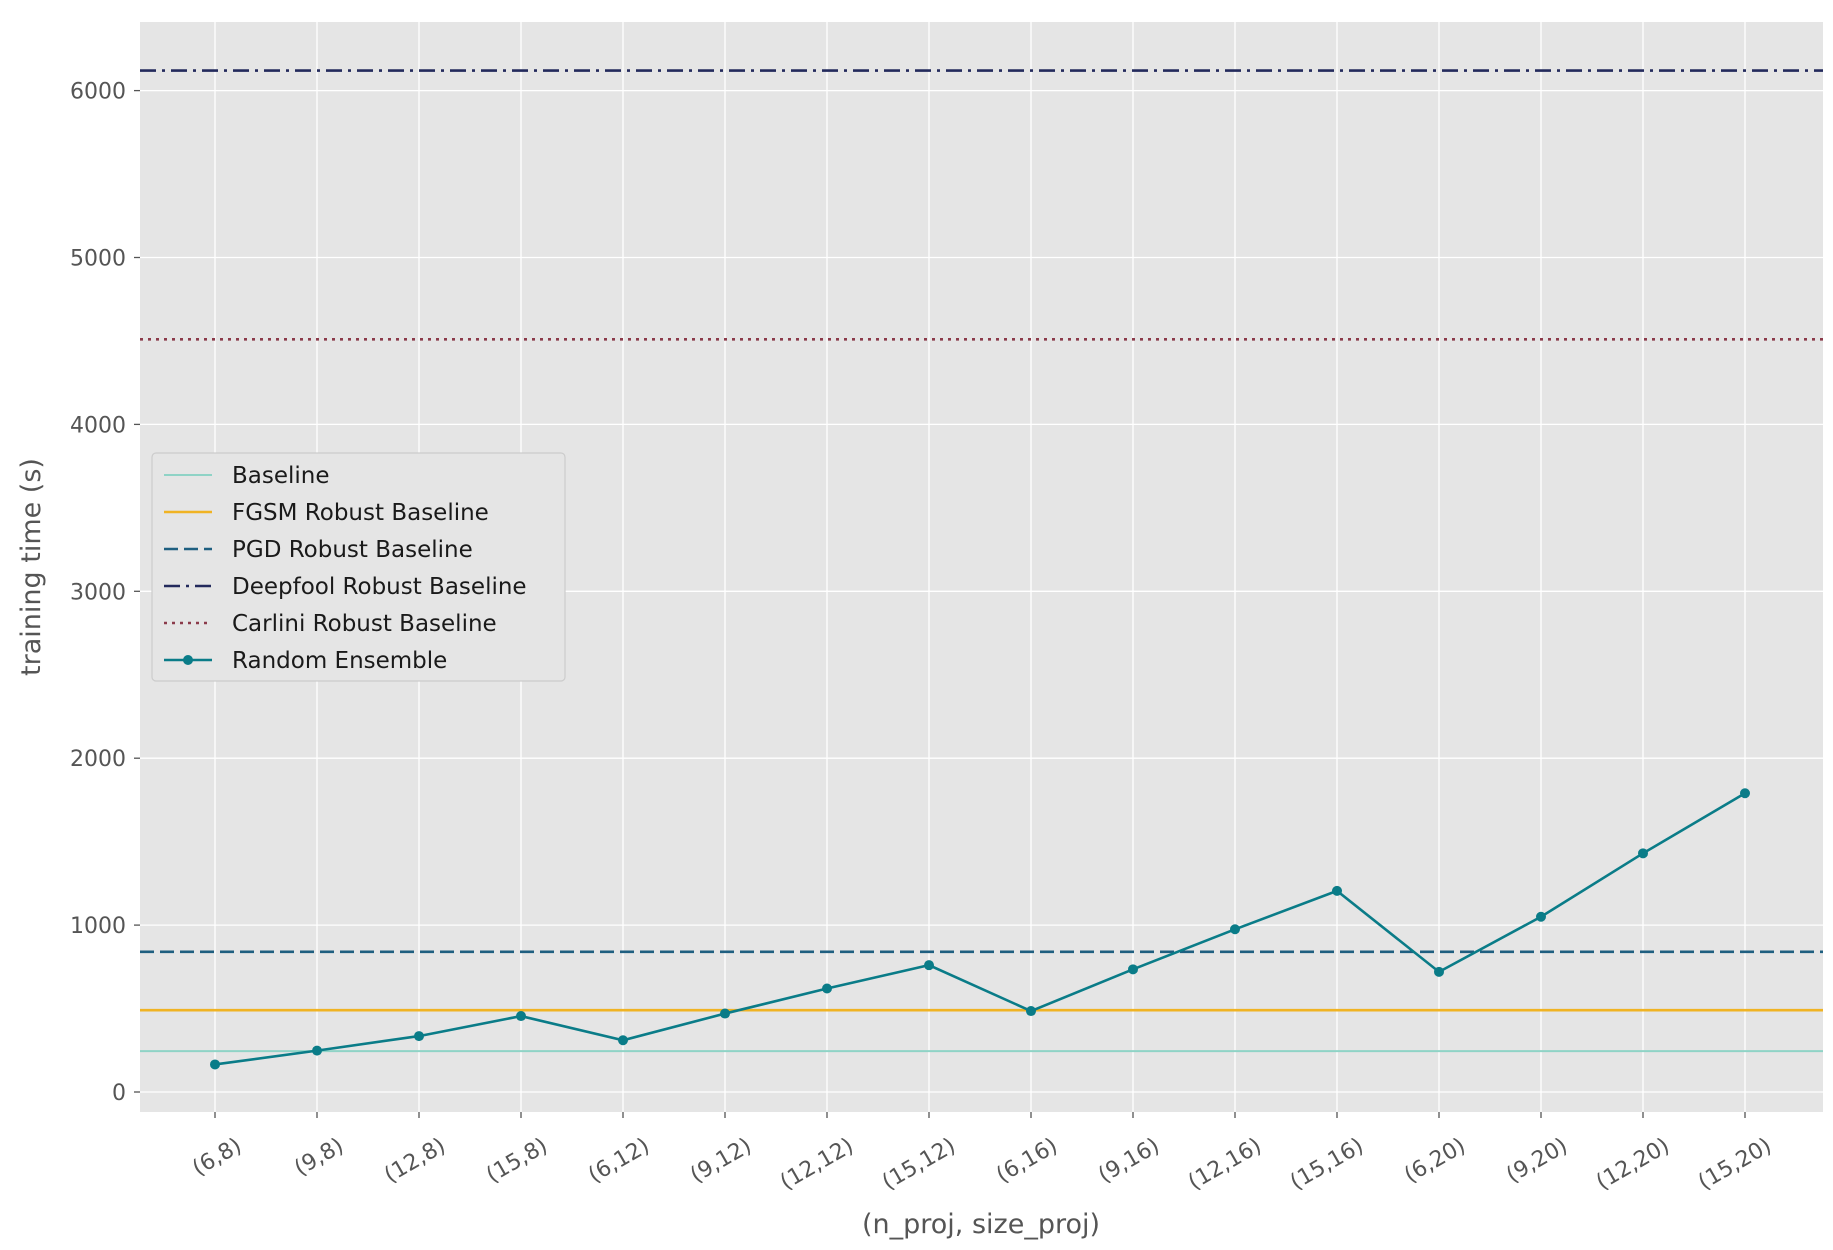  What do you see at coordinates (1327, 1165) in the screenshot?
I see `x-tick-label: (15,16)` at bounding box center [1327, 1165].